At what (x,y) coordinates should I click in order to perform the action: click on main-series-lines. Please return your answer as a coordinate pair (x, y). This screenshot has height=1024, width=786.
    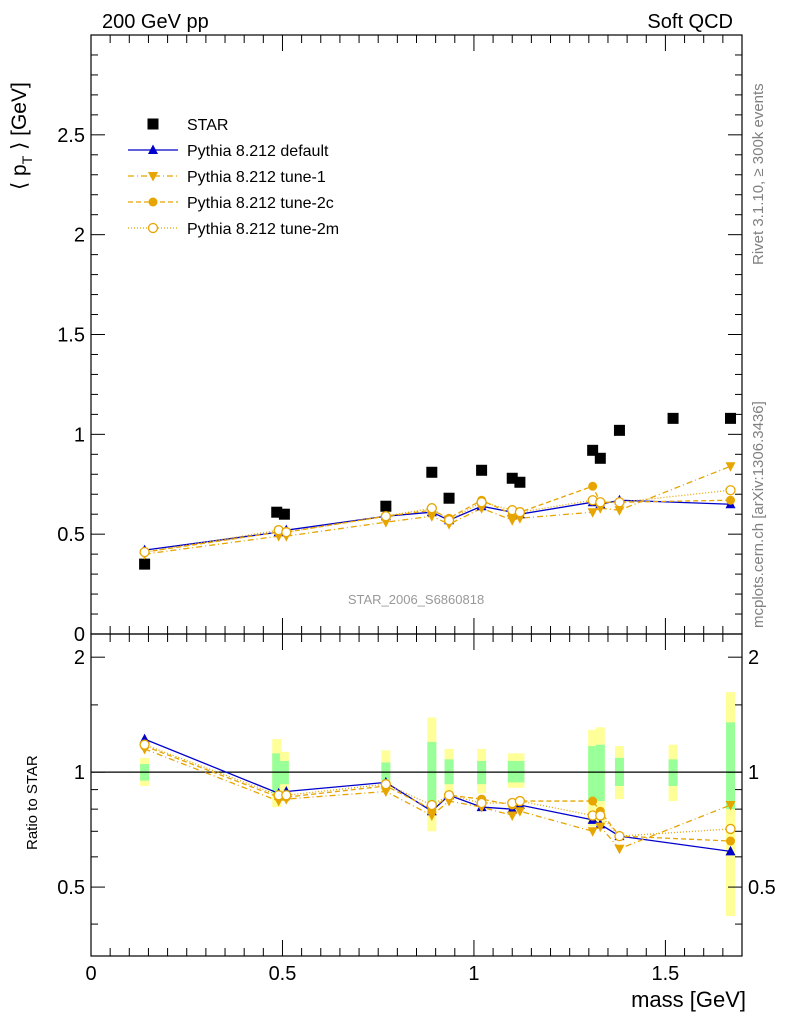
    Looking at the image, I should click on (437, 510).